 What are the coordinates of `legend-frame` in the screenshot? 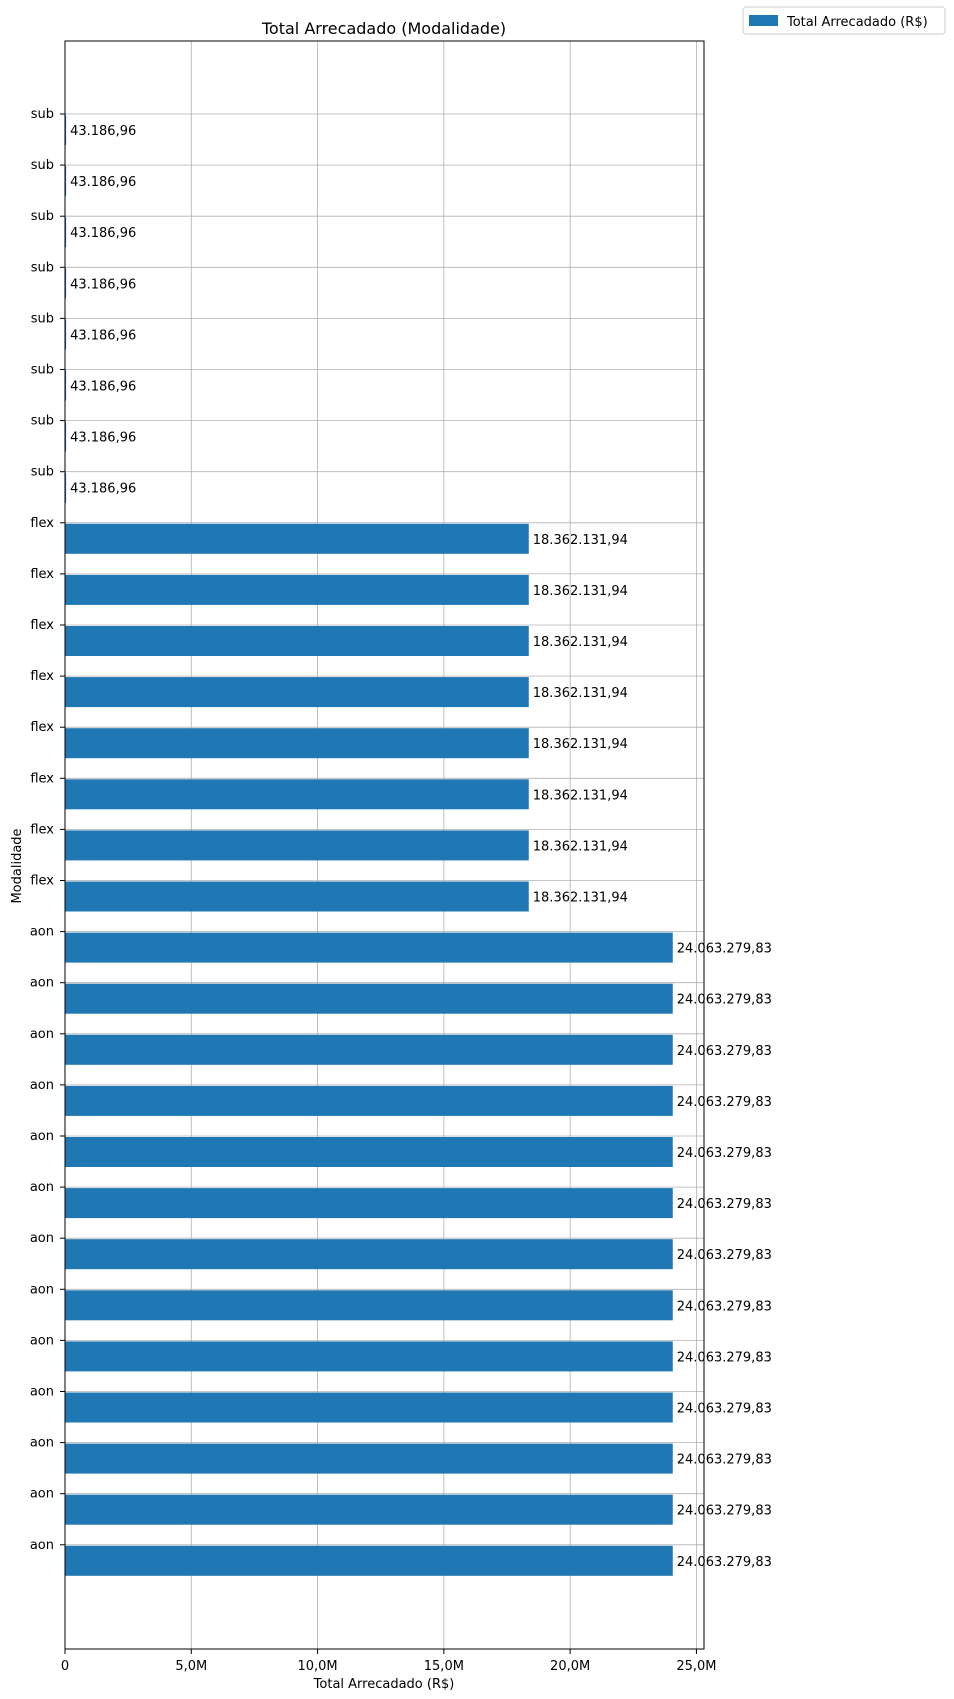 It's located at (844, 20).